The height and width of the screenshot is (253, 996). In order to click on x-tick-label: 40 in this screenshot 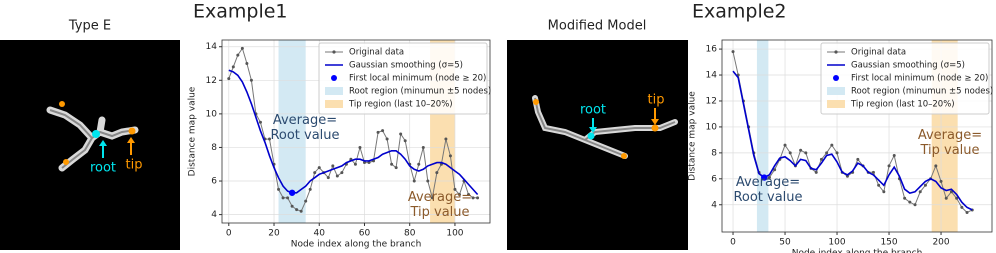, I will do `click(320, 234)`.